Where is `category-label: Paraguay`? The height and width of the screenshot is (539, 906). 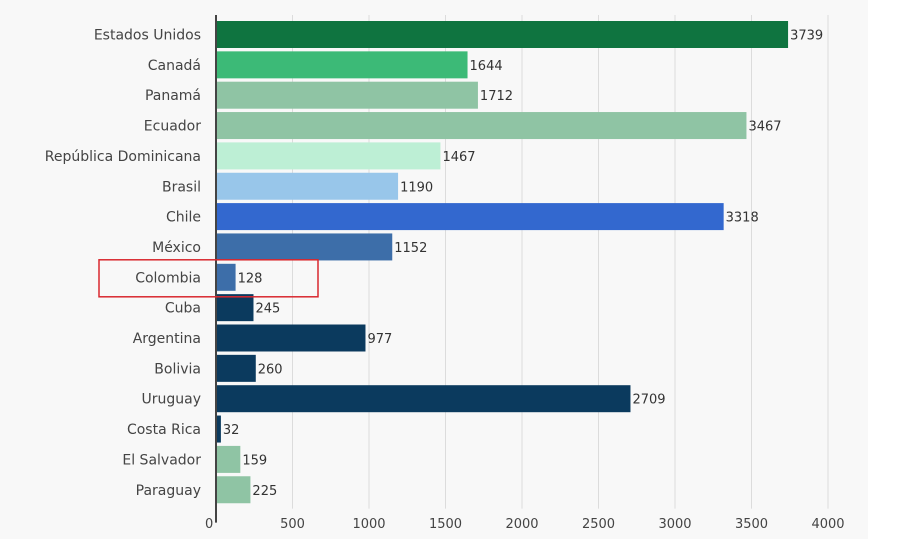 category-label: Paraguay is located at coordinates (168, 491).